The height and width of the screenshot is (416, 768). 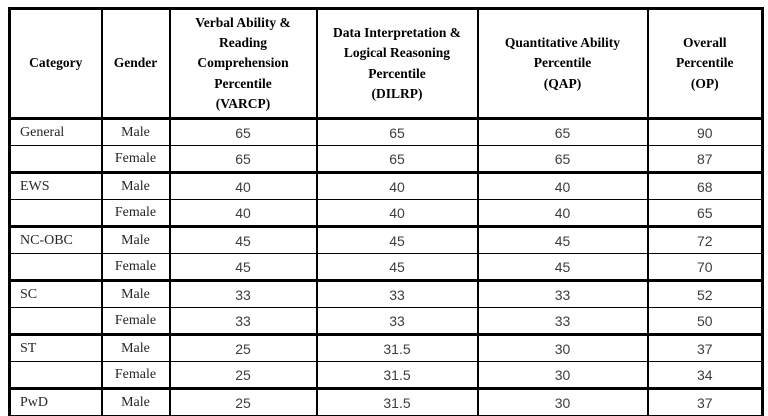 I want to click on category-cell: SC, so click(x=55, y=293).